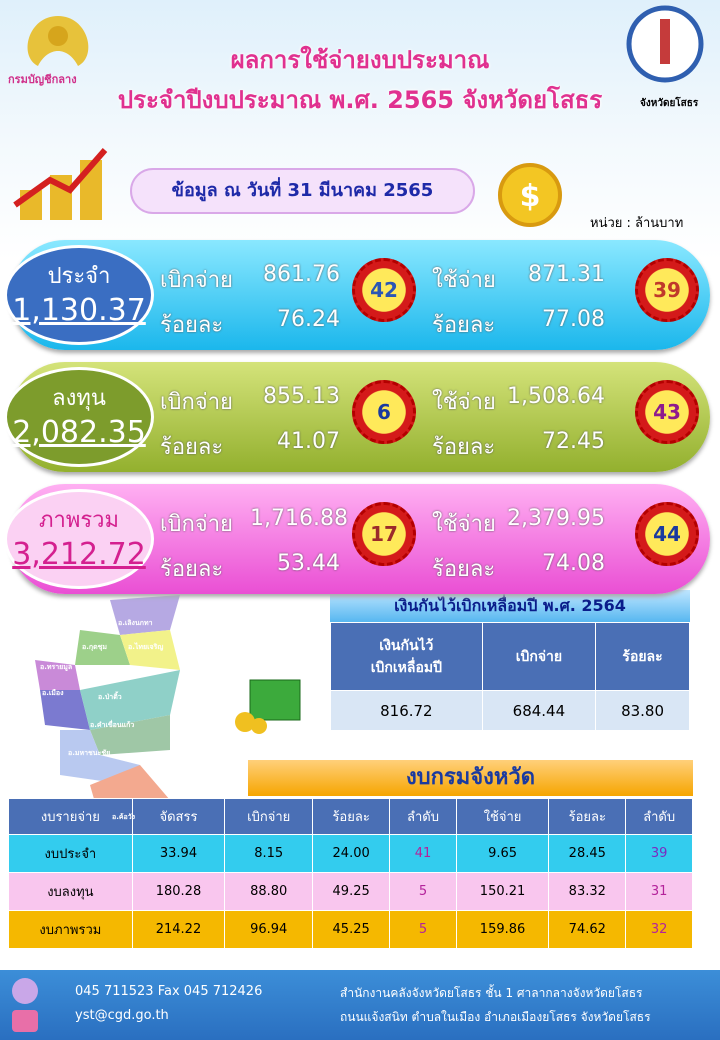  I want to click on cell: 8.15, so click(269, 853).